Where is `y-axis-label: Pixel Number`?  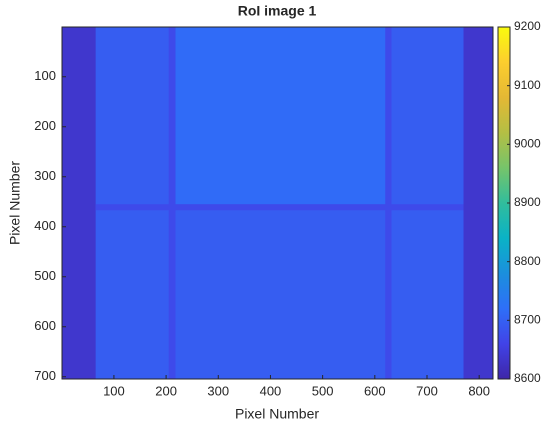 y-axis-label: Pixel Number is located at coordinates (15, 203).